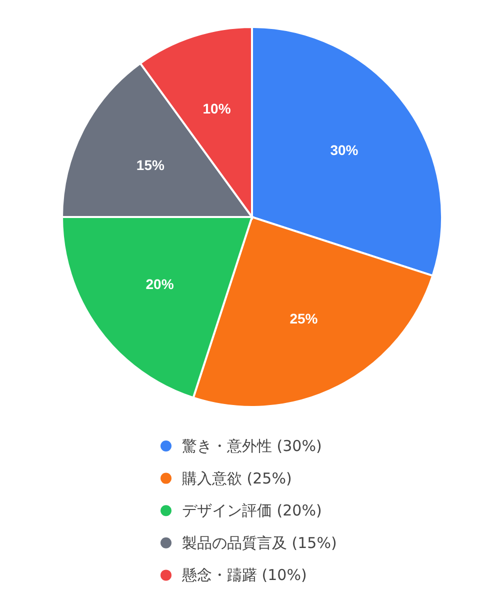 The width and height of the screenshot is (503, 612). Describe the element at coordinates (304, 318) in the screenshot. I see `data-label: 25%` at that location.